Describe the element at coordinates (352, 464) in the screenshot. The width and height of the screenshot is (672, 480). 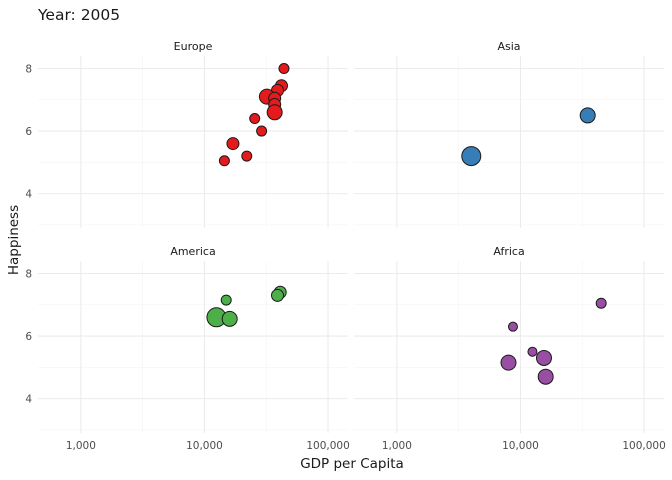
I see `x-axis-title: GDP per Capita` at that location.